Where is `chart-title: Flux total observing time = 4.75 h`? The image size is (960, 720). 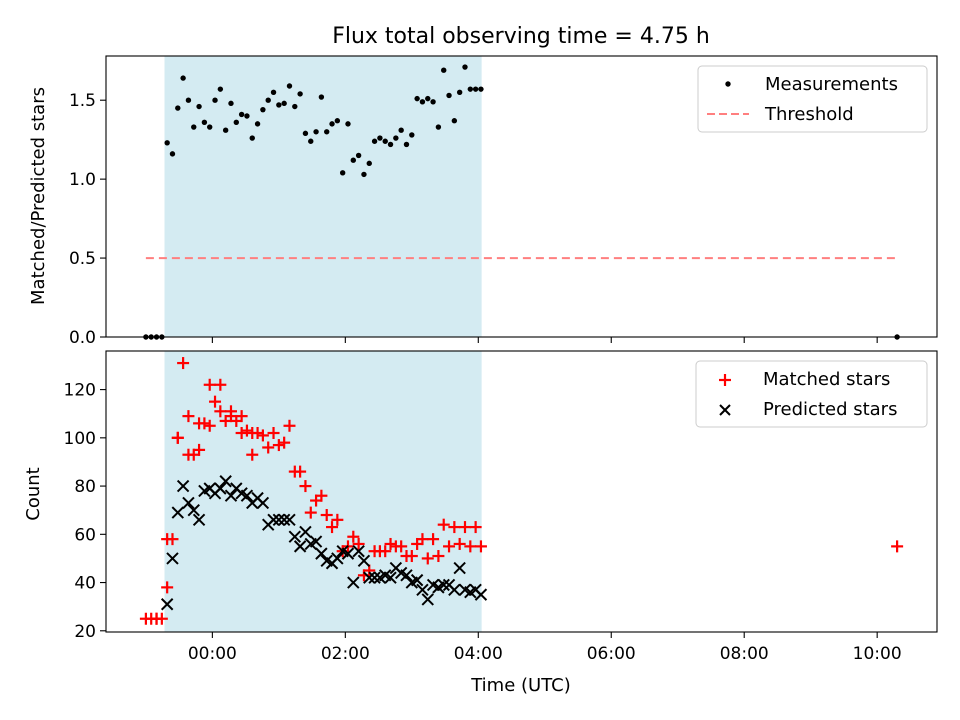
chart-title: Flux total observing time = 4.75 h is located at coordinates (521, 36).